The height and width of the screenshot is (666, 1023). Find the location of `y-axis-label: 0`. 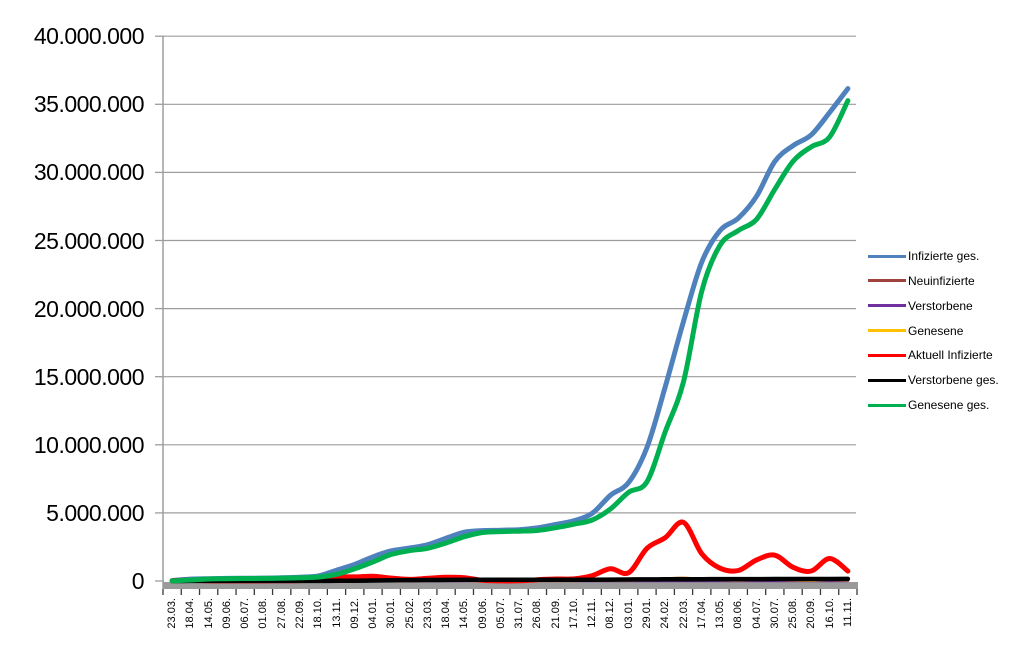

y-axis-label: 0 is located at coordinates (138, 581).